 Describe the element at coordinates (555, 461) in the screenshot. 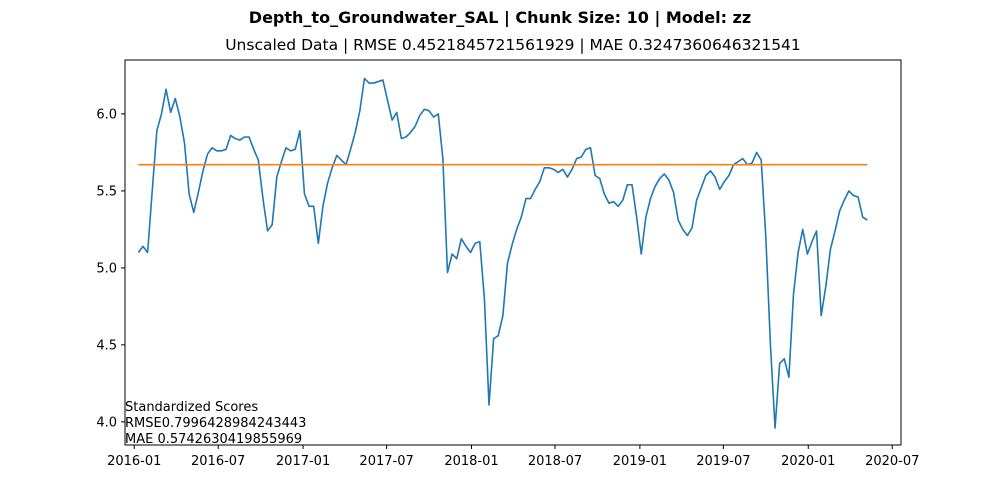

I see `x-tick-label: 2018-07` at that location.